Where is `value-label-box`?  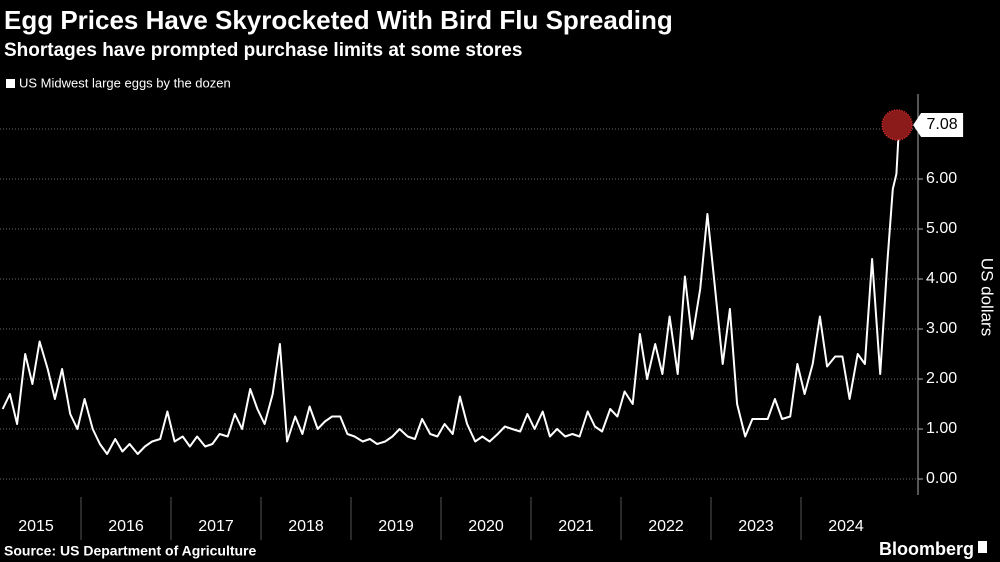 value-label-box is located at coordinates (938, 125).